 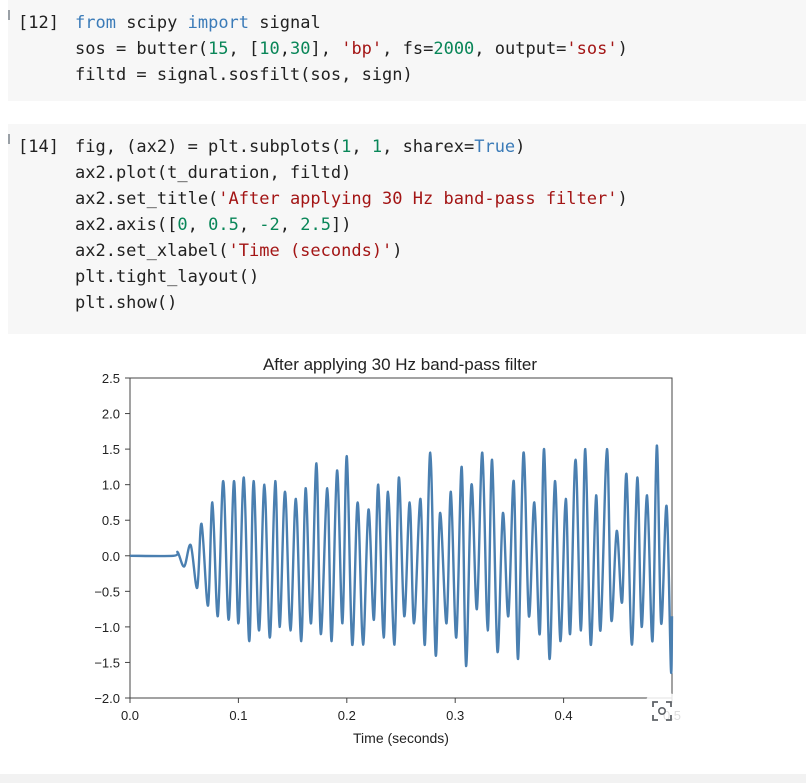 What do you see at coordinates (326, 49) in the screenshot?
I see `code-token: ],` at bounding box center [326, 49].